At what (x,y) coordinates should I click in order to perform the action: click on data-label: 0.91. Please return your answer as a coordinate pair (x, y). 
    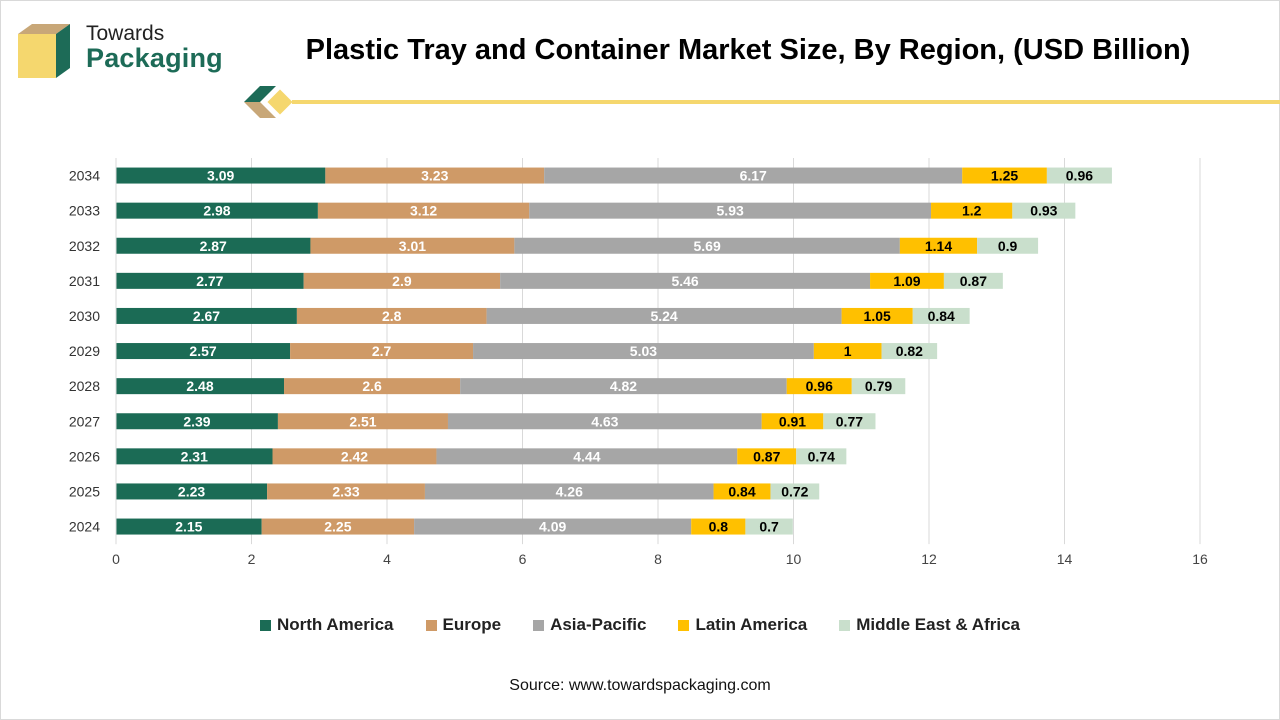
    Looking at the image, I should click on (792, 421).